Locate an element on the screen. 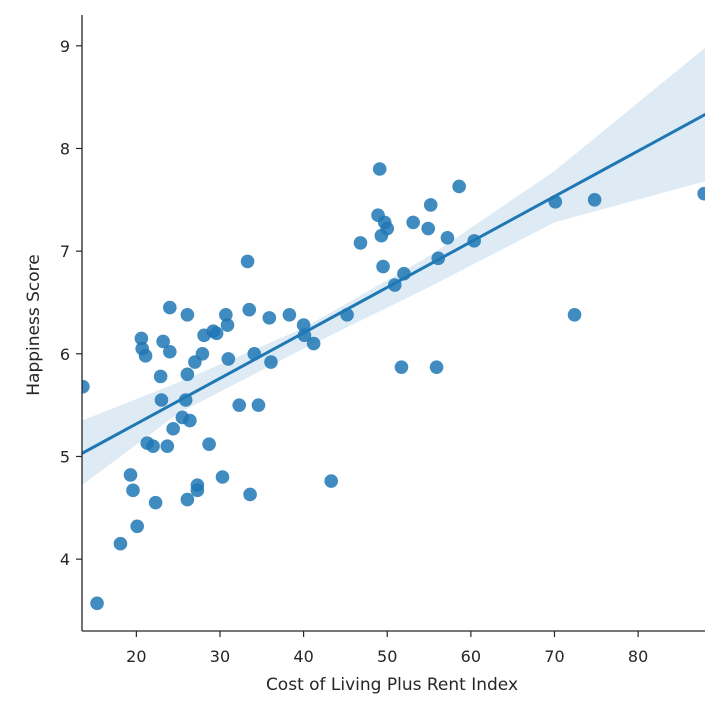 The image size is (726, 710). y-tick-label: 6 is located at coordinates (65, 354).